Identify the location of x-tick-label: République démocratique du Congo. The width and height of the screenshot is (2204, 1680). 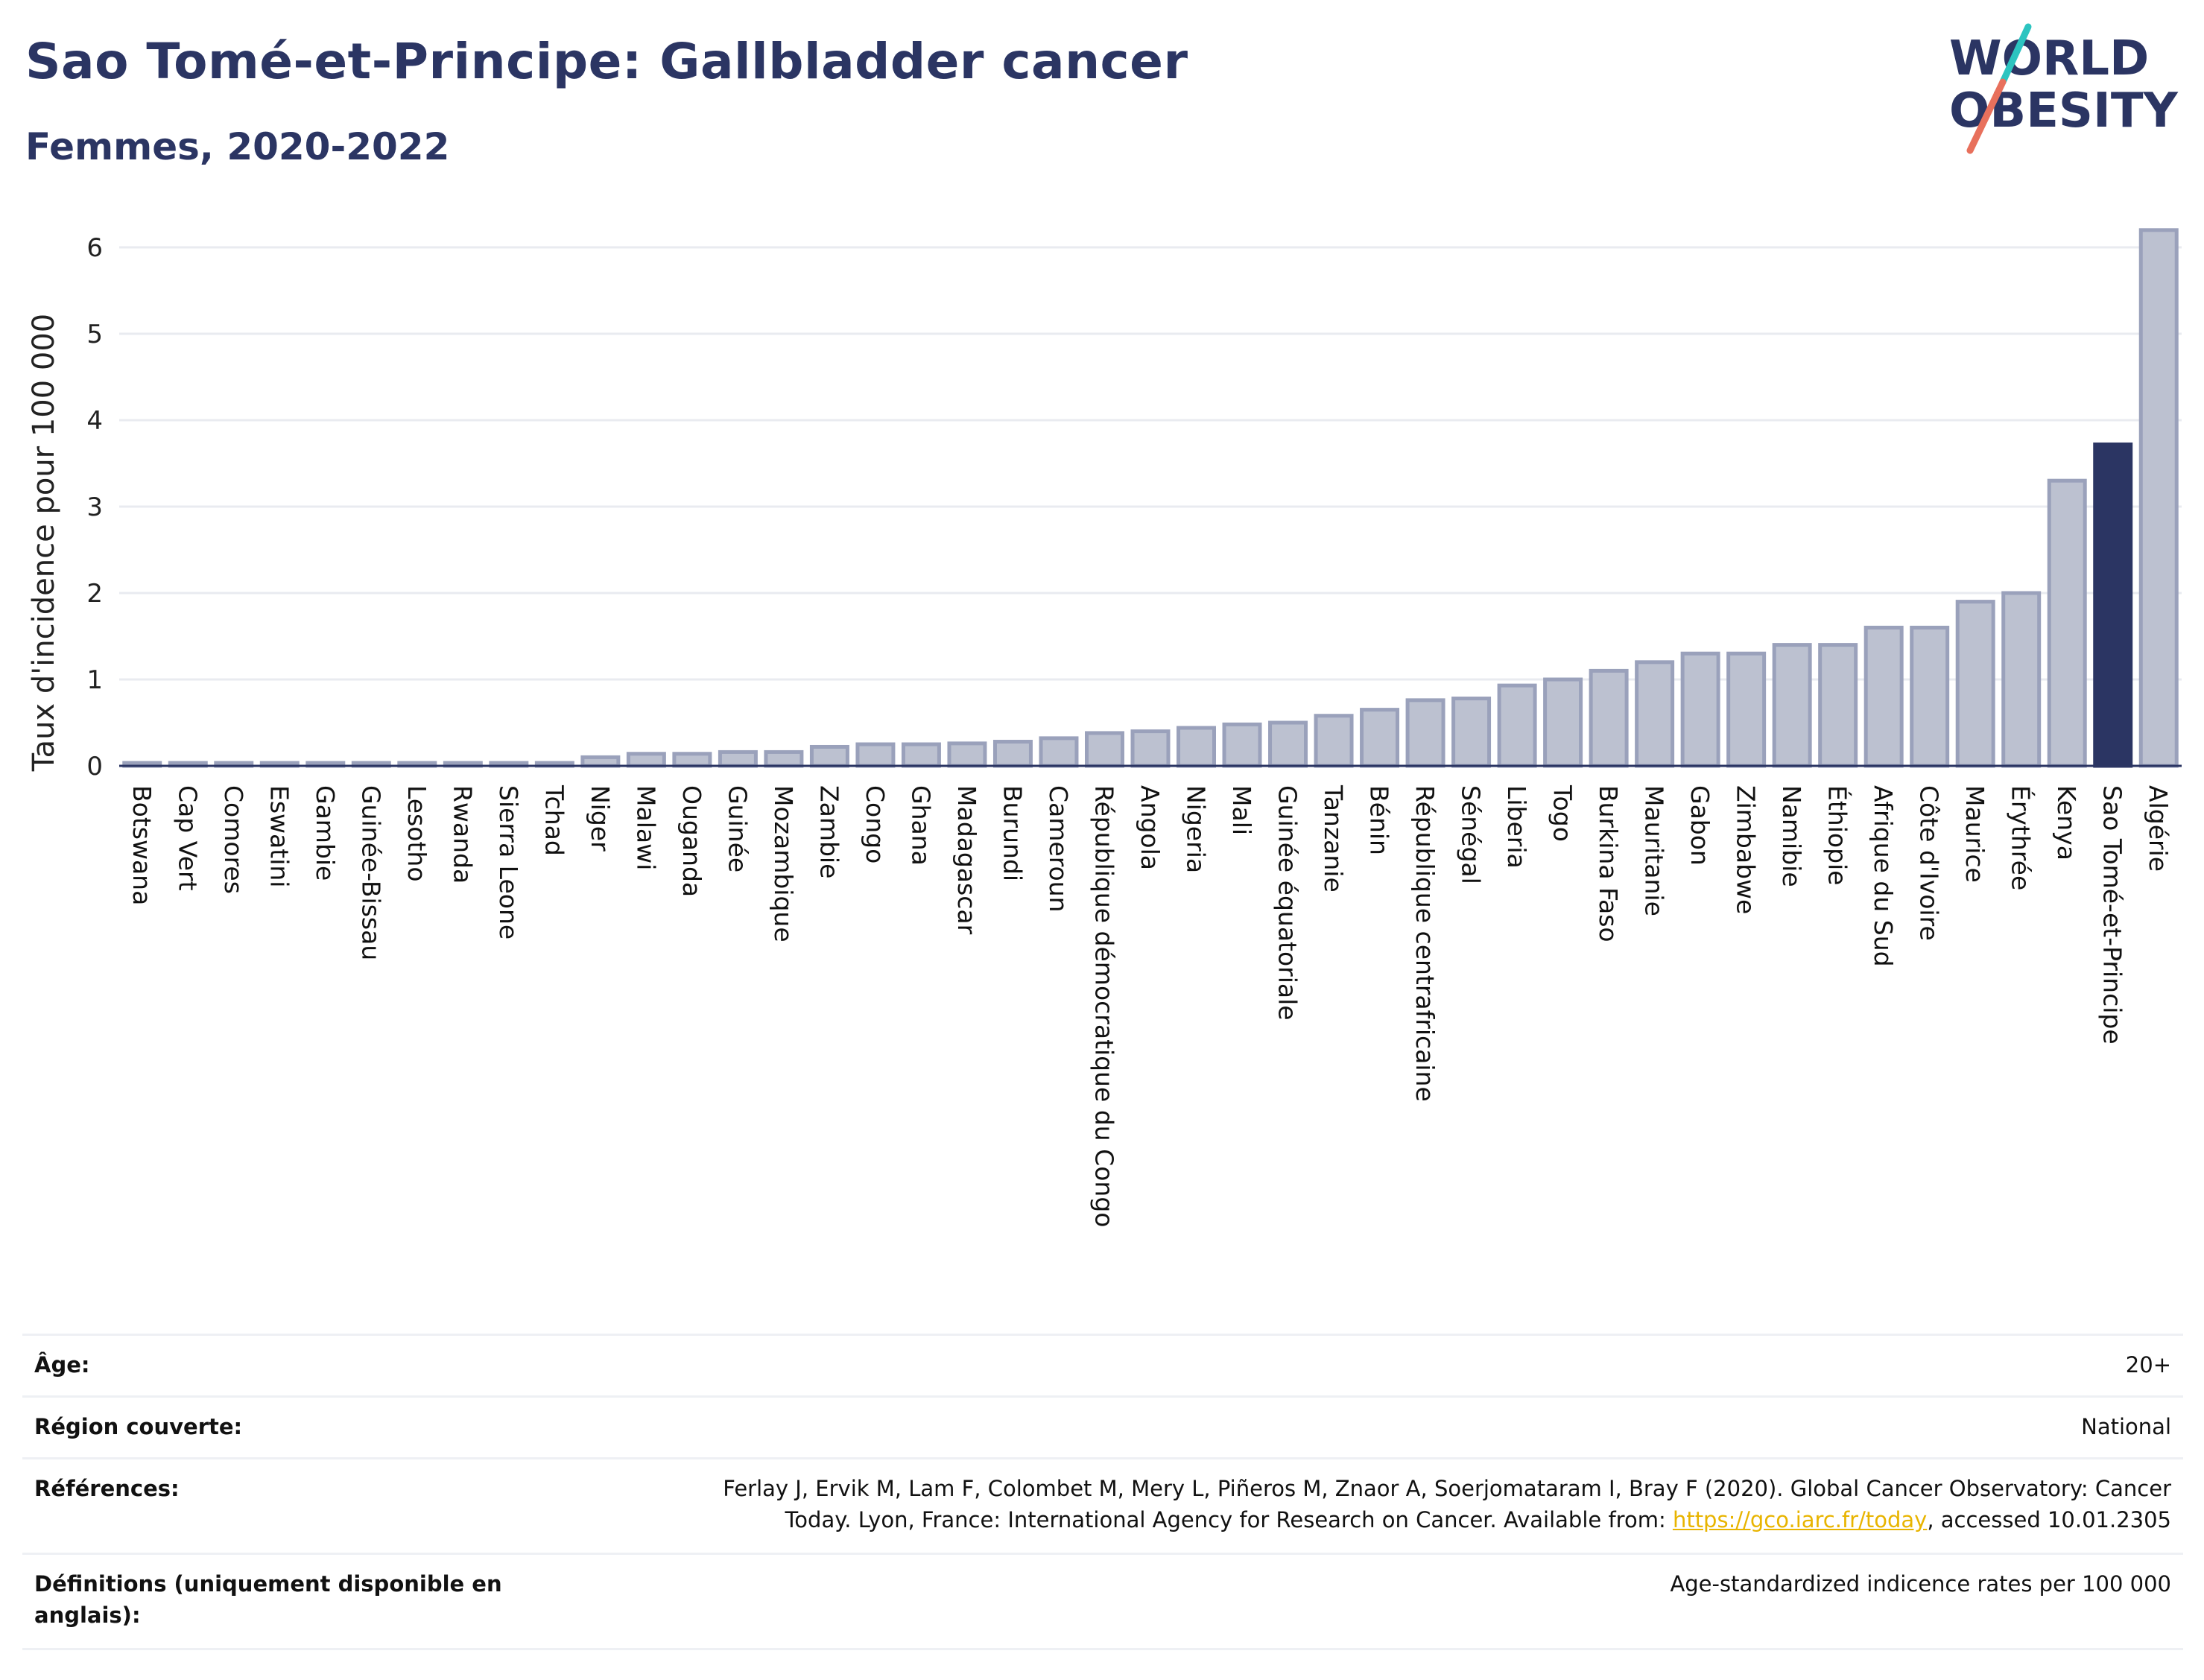
(1103, 1006).